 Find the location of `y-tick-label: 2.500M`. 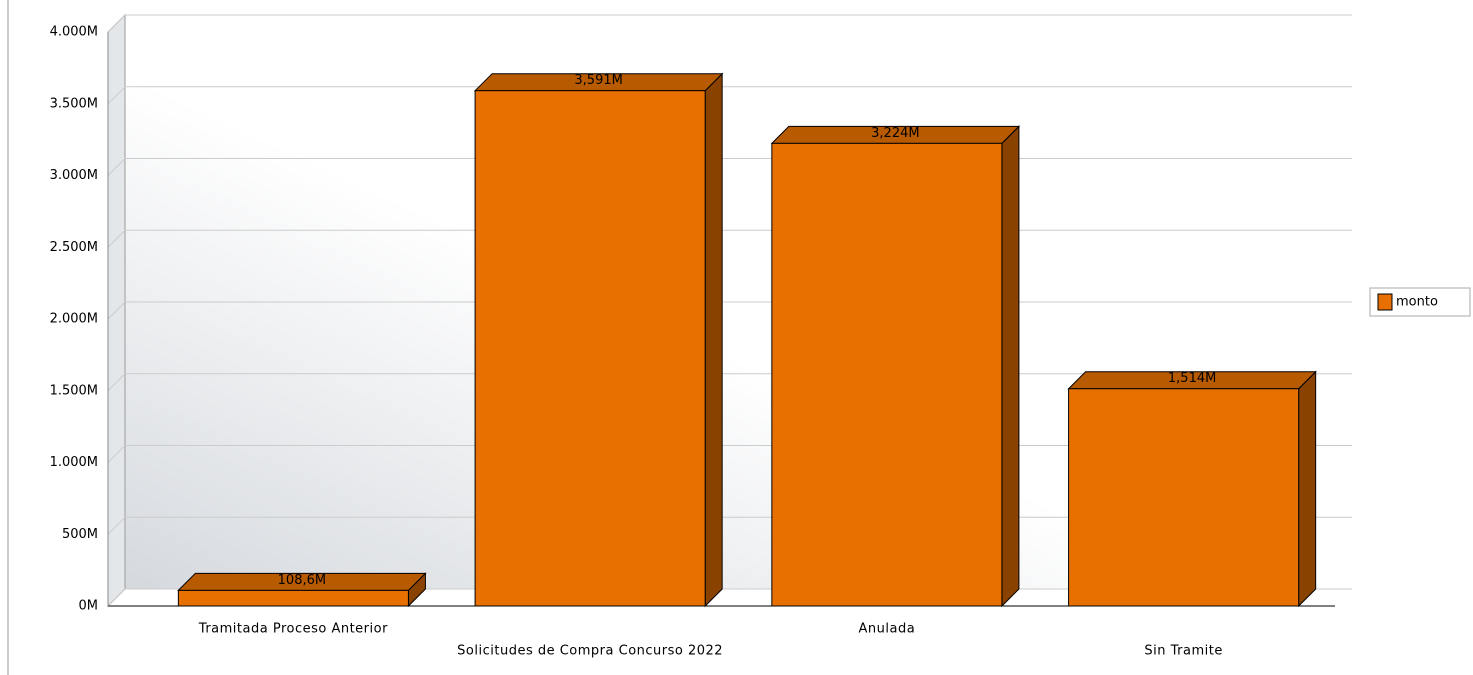

y-tick-label: 2.500M is located at coordinates (74, 247).